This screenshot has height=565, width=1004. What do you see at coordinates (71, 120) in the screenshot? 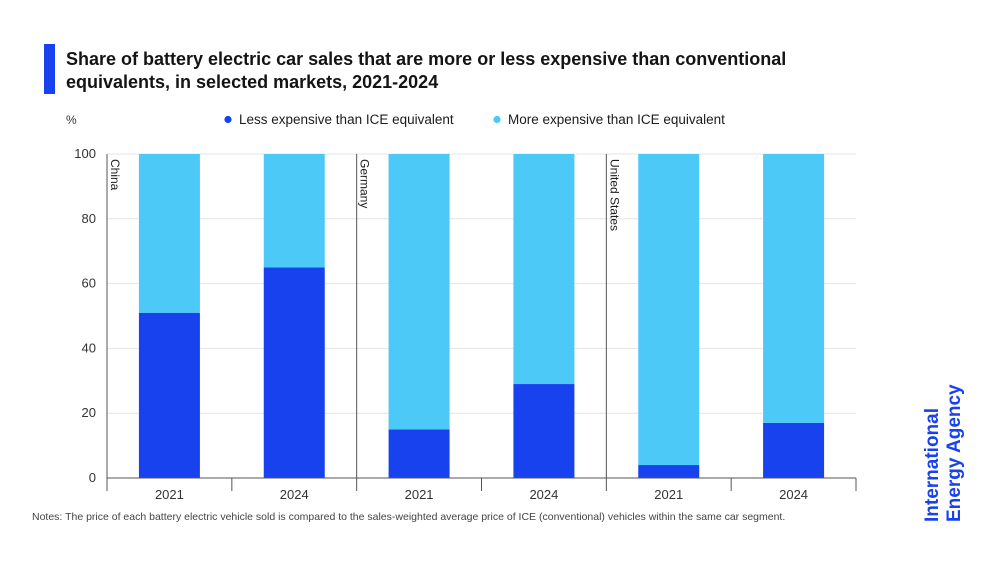
I see `y-unit-label: %` at bounding box center [71, 120].